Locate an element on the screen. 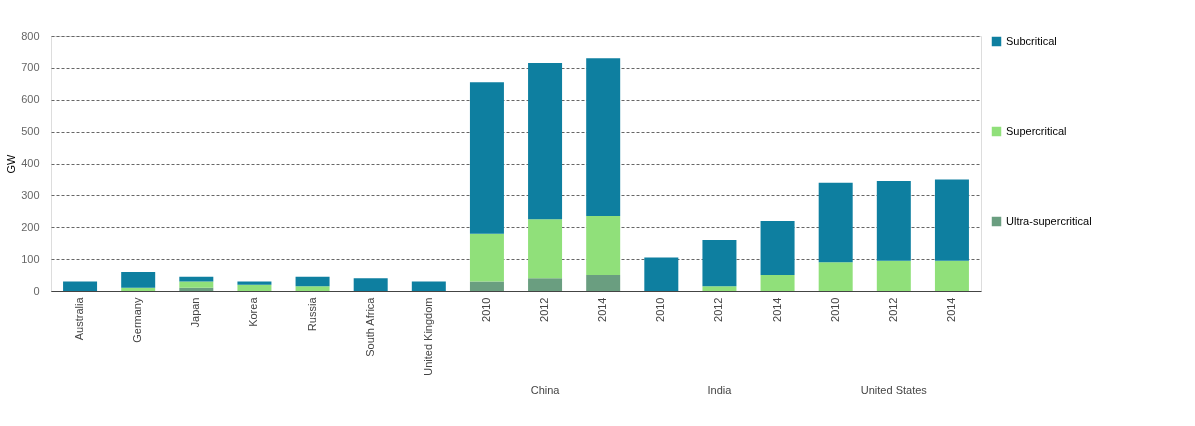 This screenshot has height=426, width=1195. y-axis-title: GW is located at coordinates (11, 163).